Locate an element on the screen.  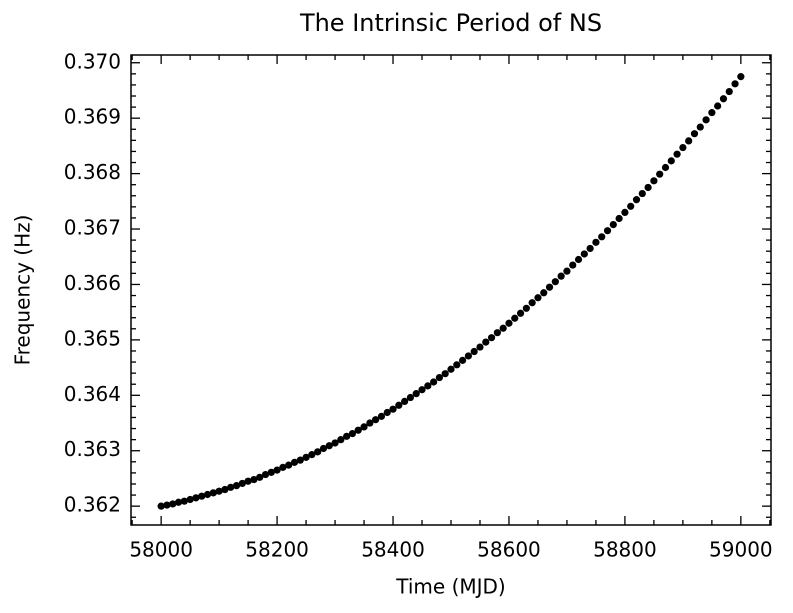
y-tick-label: 0.370 is located at coordinates (92, 61).